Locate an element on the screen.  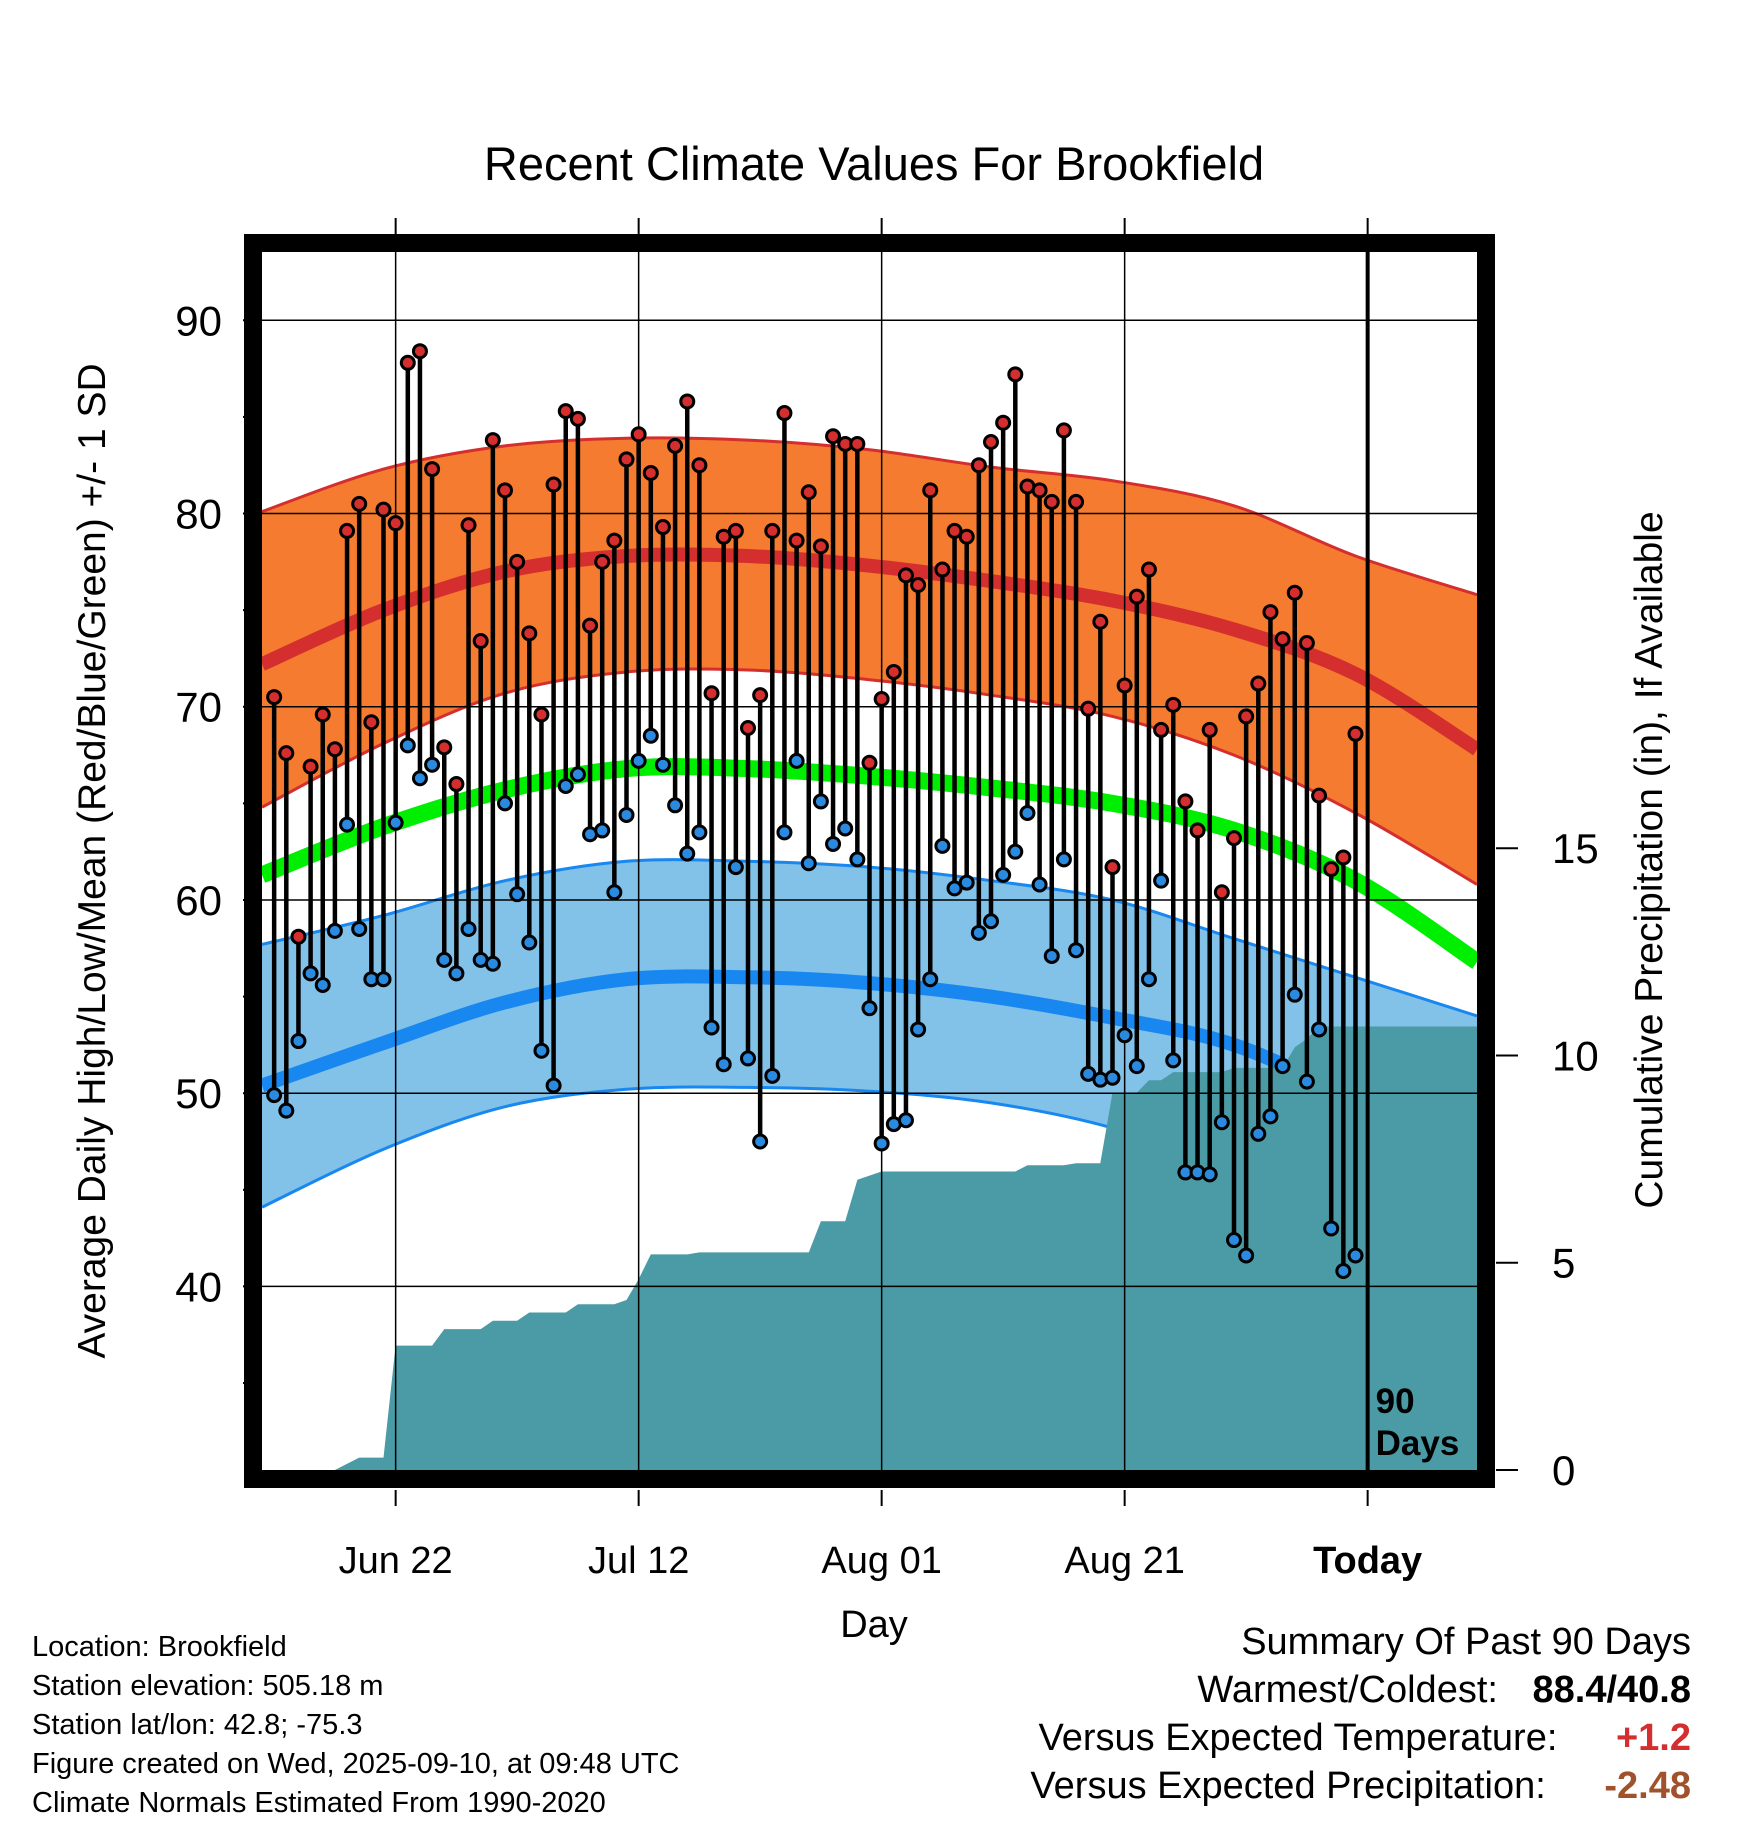
chart-title: Recent Climate Values For Brookfield is located at coordinates (874, 163).